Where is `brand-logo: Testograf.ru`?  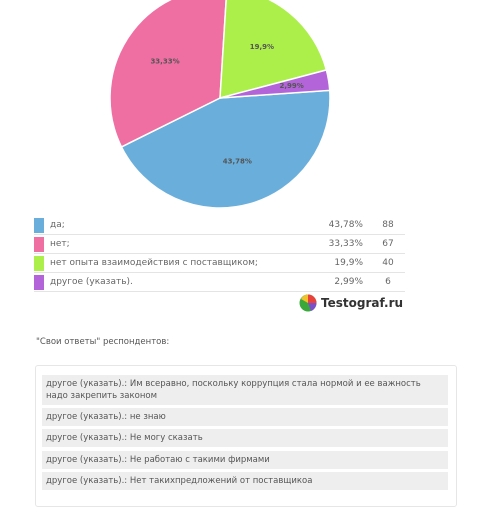 brand-logo: Testograf.ru is located at coordinates (351, 303).